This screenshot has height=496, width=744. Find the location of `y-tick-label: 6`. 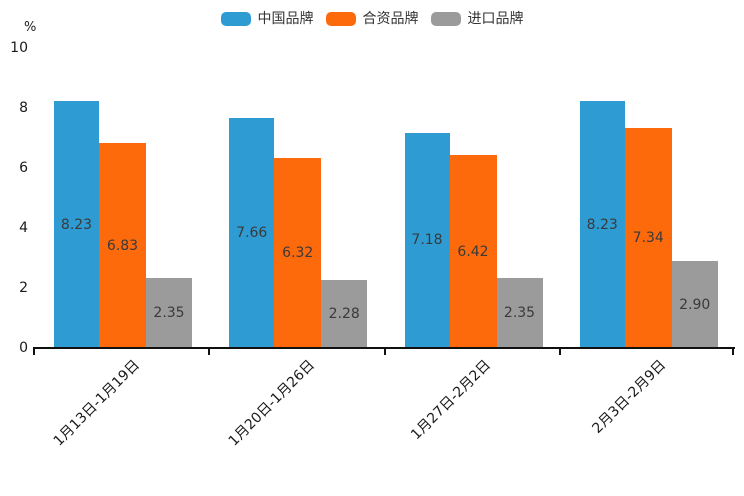

y-tick-label: 6 is located at coordinates (23, 168).